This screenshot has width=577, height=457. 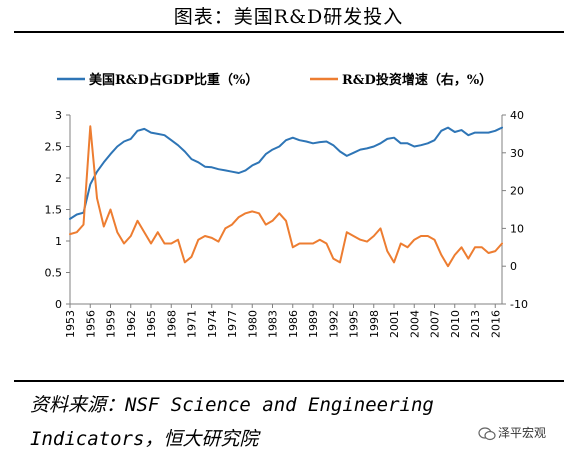 What do you see at coordinates (289, 32) in the screenshot?
I see `top-rule` at bounding box center [289, 32].